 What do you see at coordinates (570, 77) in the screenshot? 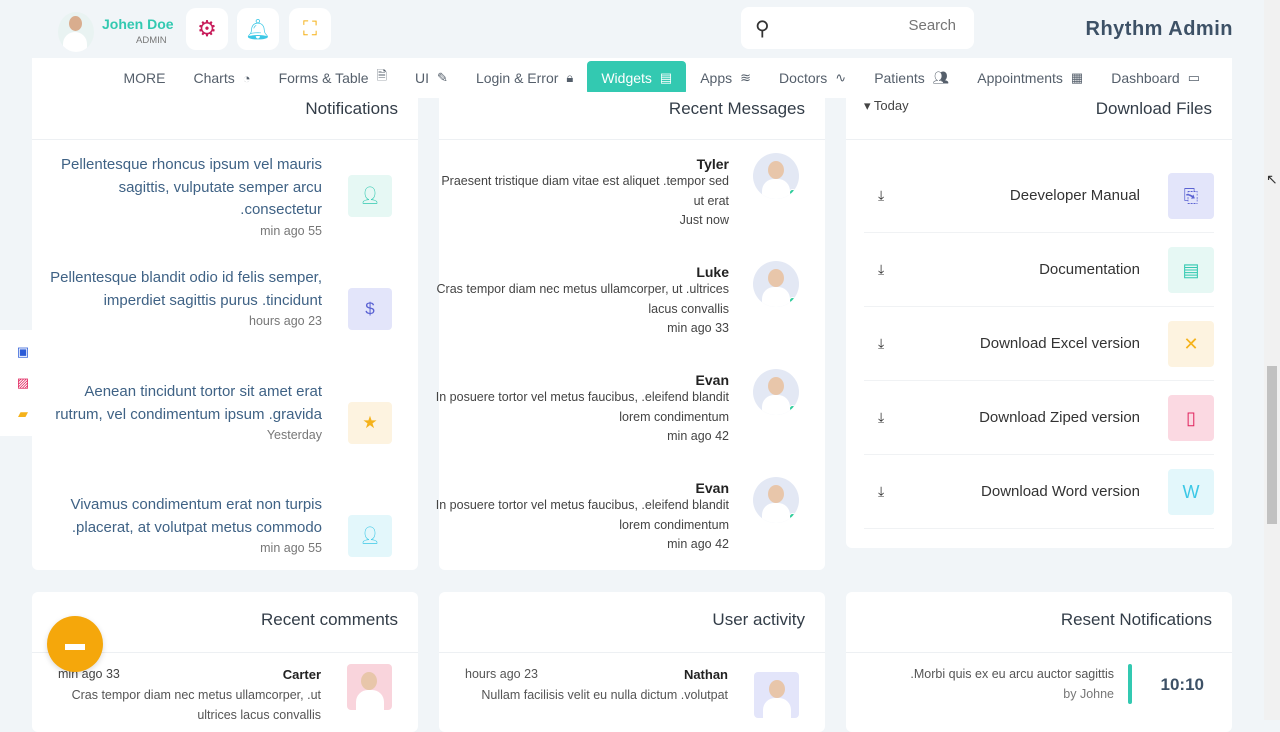
I see `nav-icon: 🔒︎` at bounding box center [570, 77].